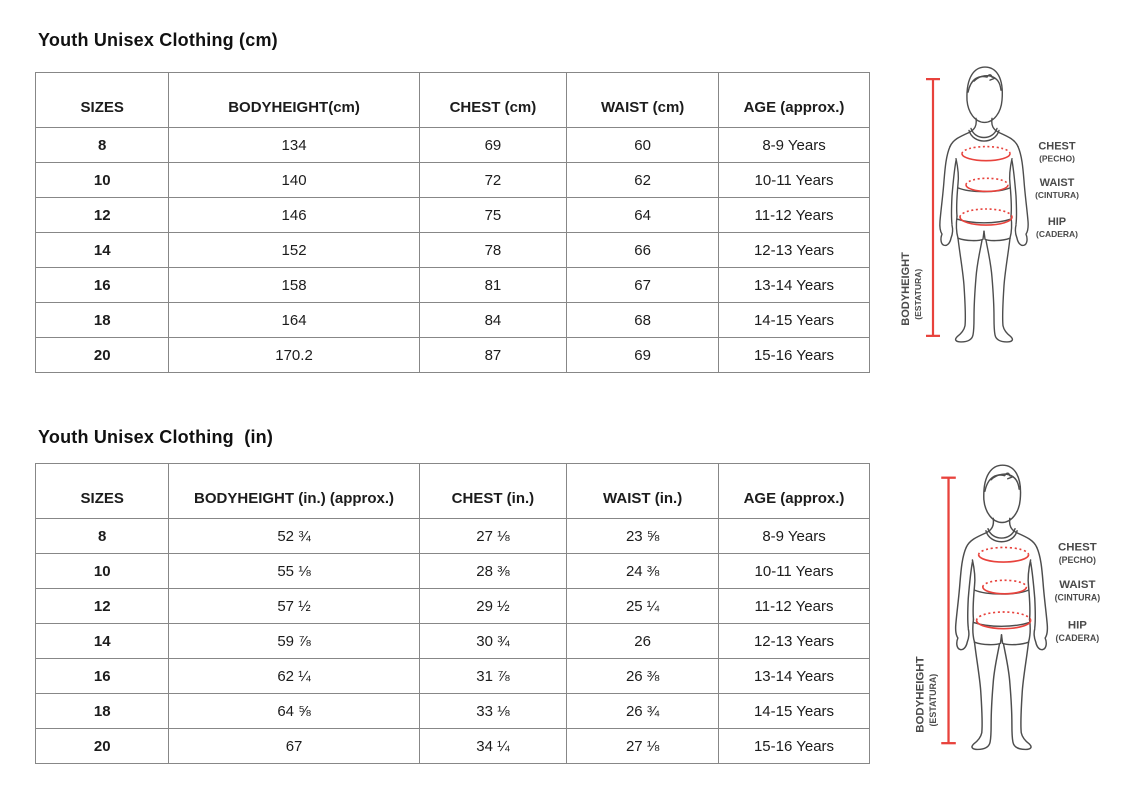  Describe the element at coordinates (493, 250) in the screenshot. I see `value-cell: 78` at that location.